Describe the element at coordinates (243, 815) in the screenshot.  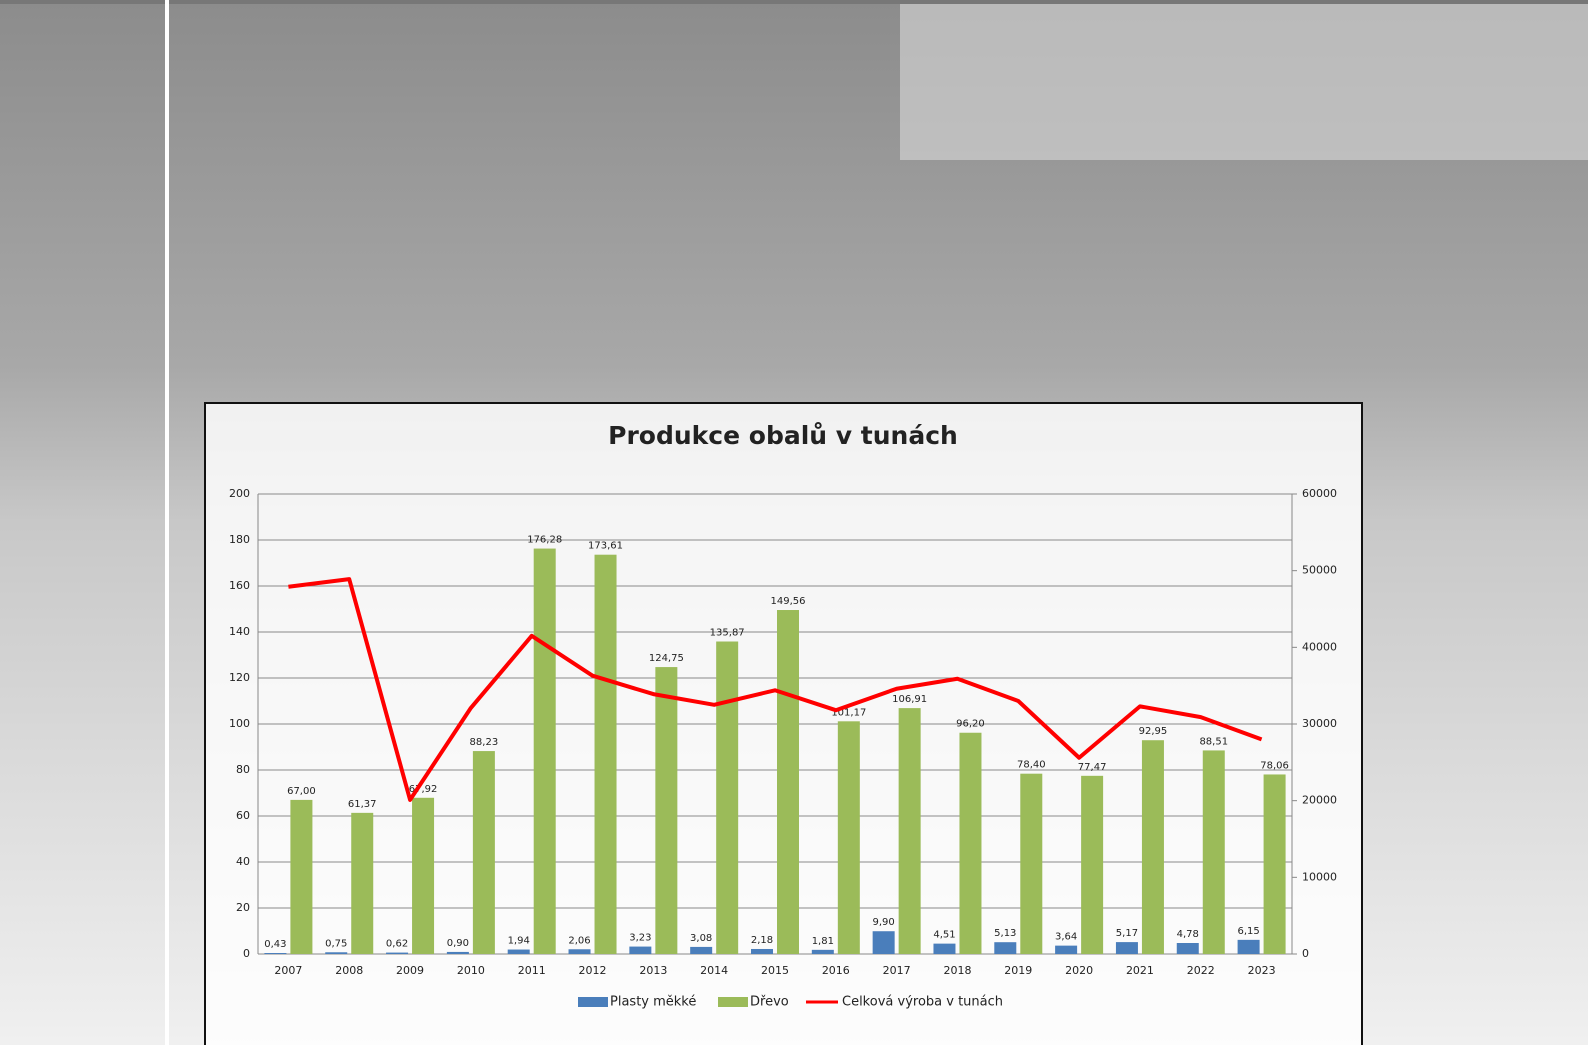
I see `y-tick-label: 60` at that location.